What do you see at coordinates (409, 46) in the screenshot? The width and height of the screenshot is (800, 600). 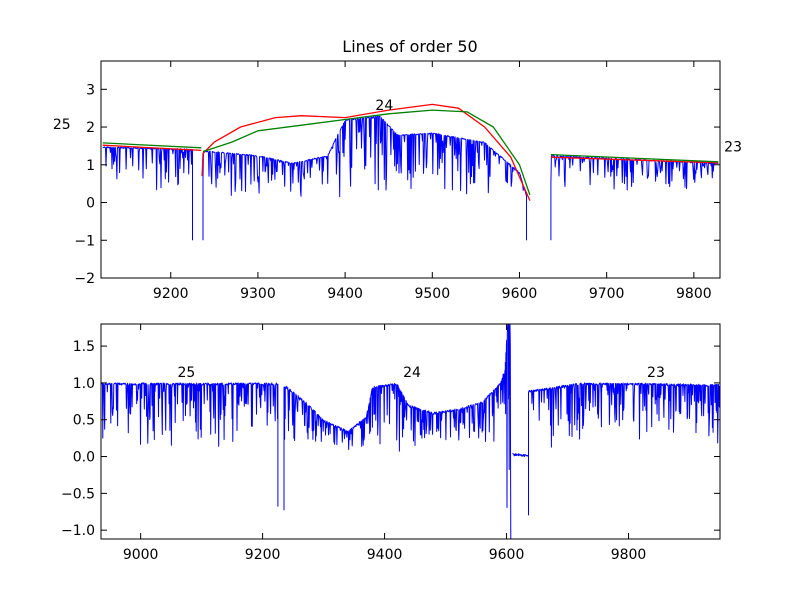 I see `chart-title: Lines of order 50` at bounding box center [409, 46].